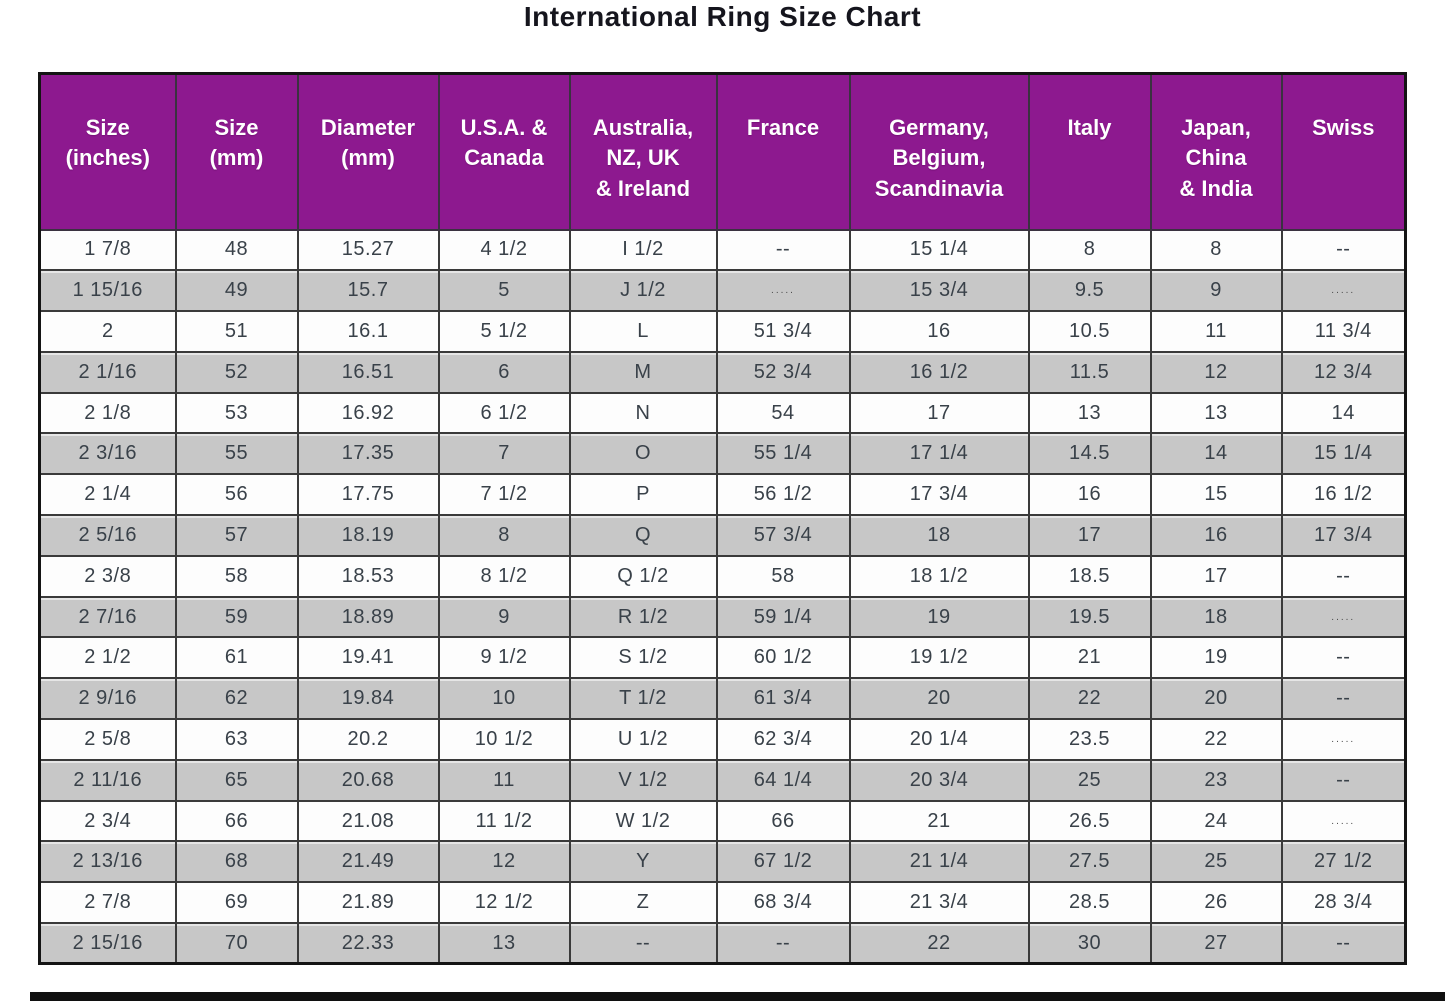 The width and height of the screenshot is (1445, 1001). I want to click on table-row: 2 15/16 70 22.33 13 -- -- 22 30 27 --, so click(722, 943).